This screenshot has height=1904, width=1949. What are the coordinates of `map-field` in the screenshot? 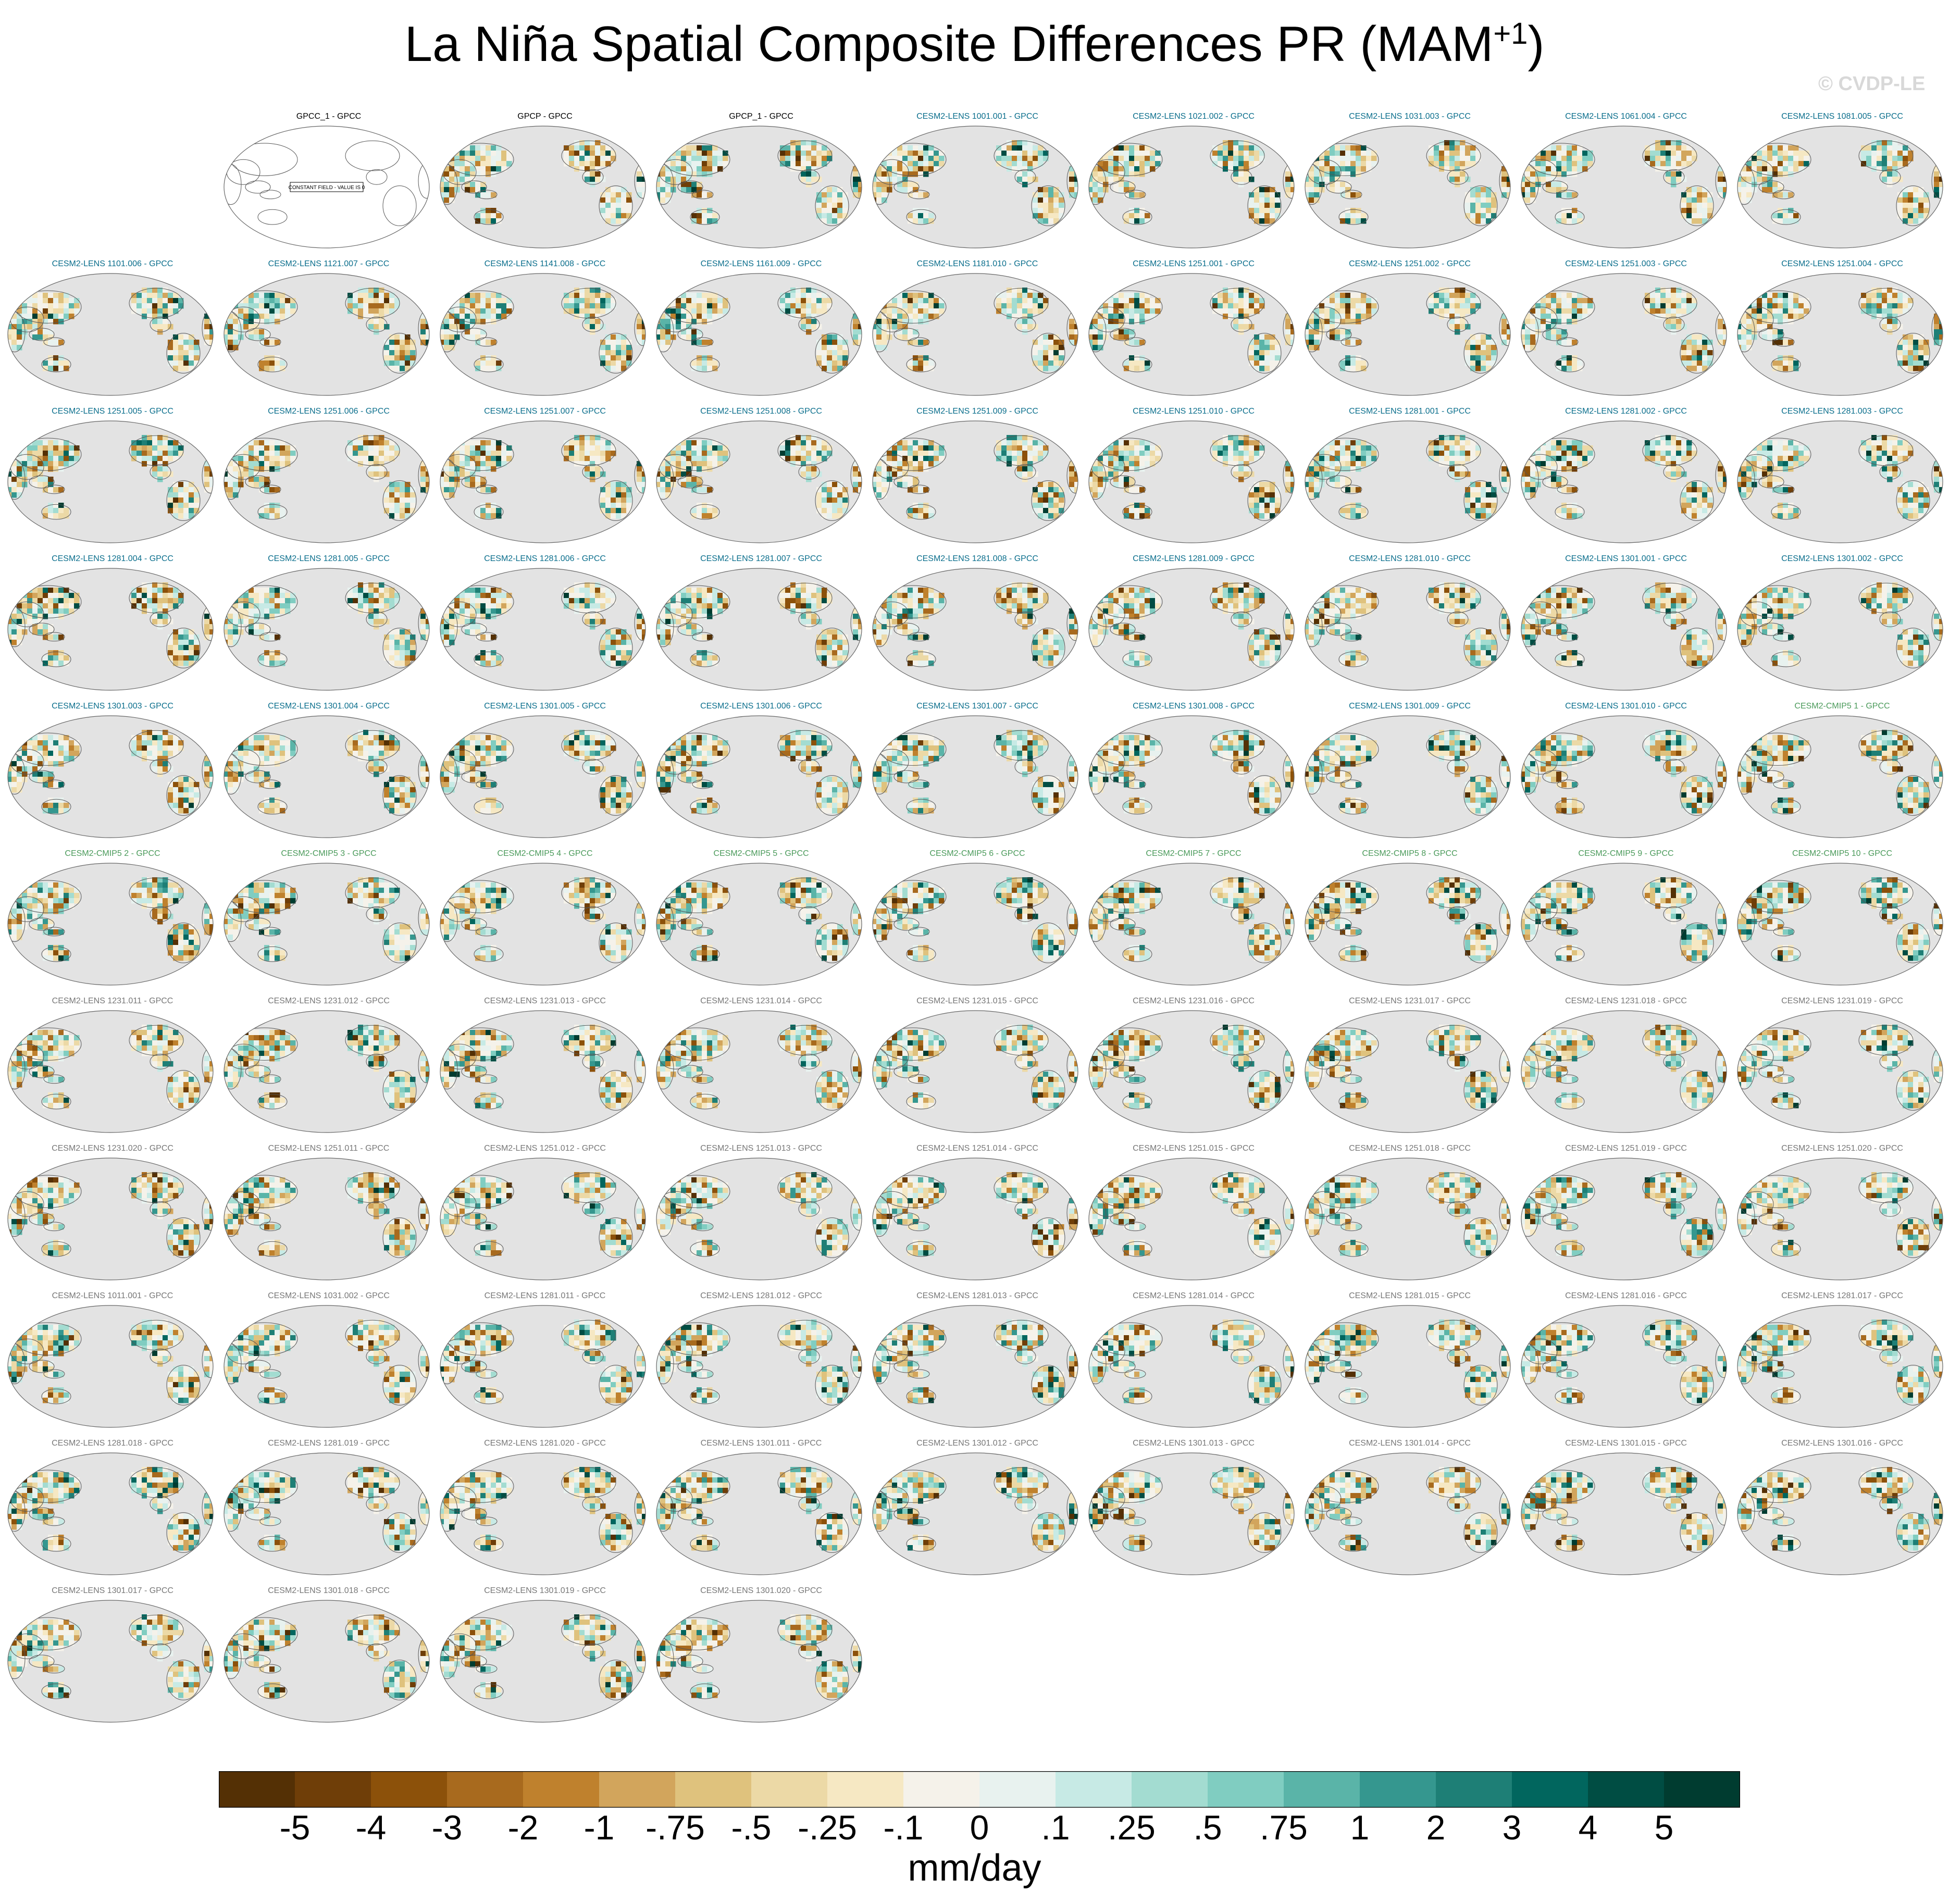 It's located at (1191, 177).